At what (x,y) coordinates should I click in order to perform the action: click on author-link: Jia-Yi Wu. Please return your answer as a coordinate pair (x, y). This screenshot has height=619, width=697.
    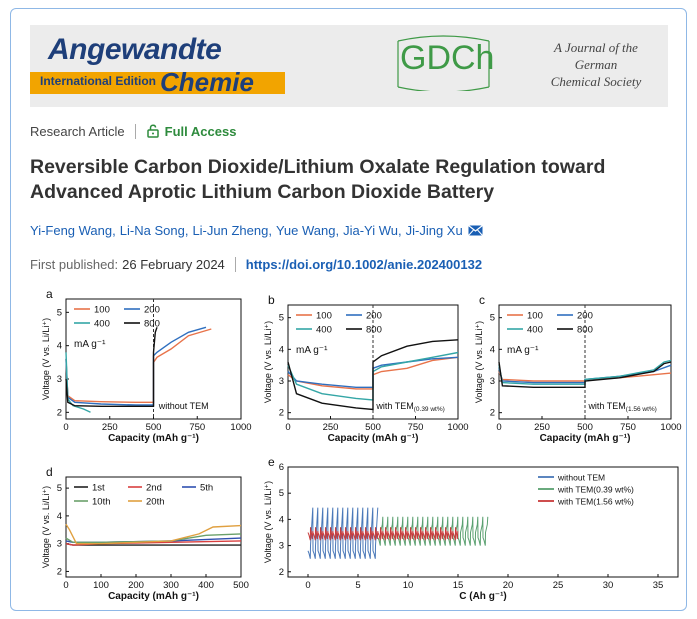
    Looking at the image, I should click on (370, 230).